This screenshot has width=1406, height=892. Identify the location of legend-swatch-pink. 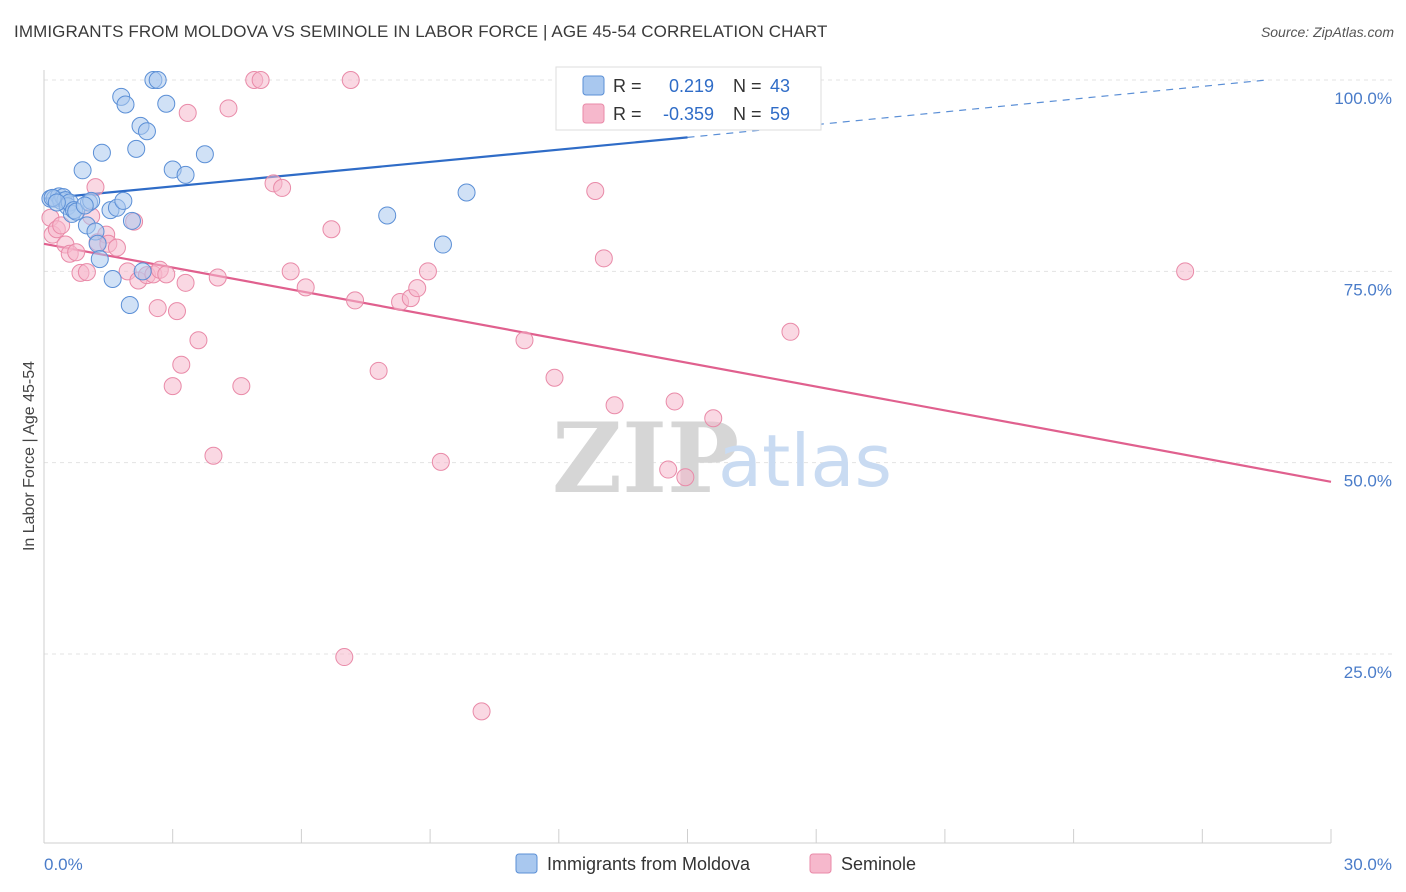
(593, 113).